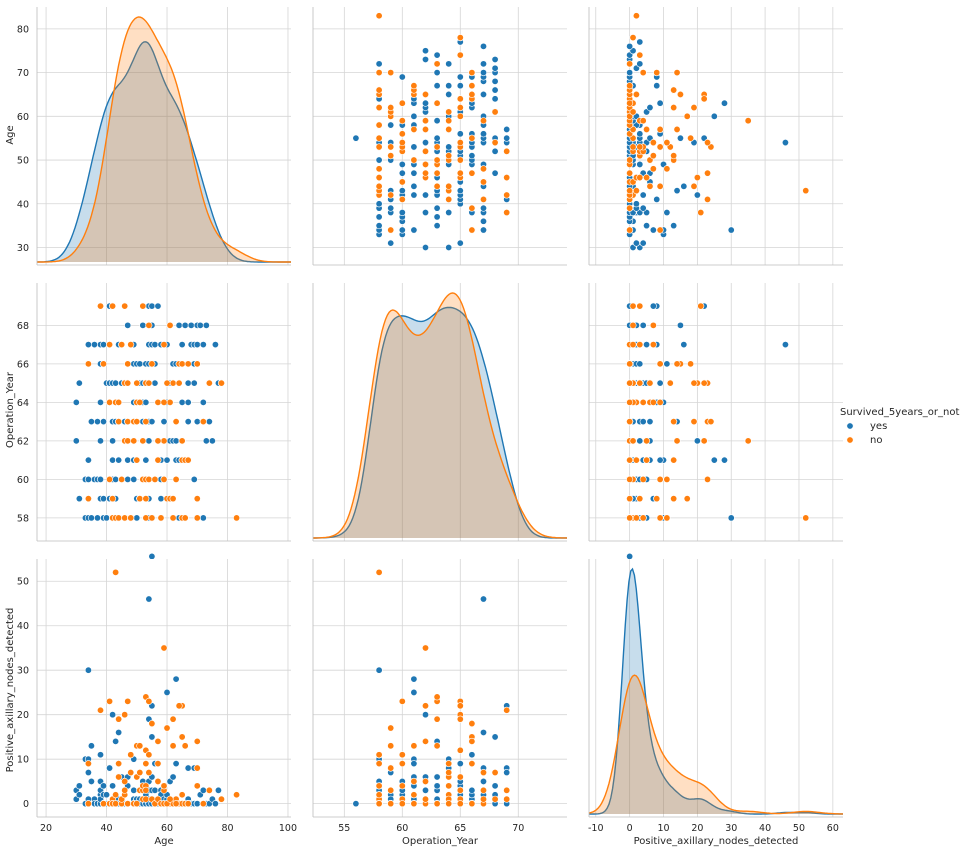 This screenshot has height=853, width=971. What do you see at coordinates (164, 151) in the screenshot?
I see `kde-fill-yes` at bounding box center [164, 151].